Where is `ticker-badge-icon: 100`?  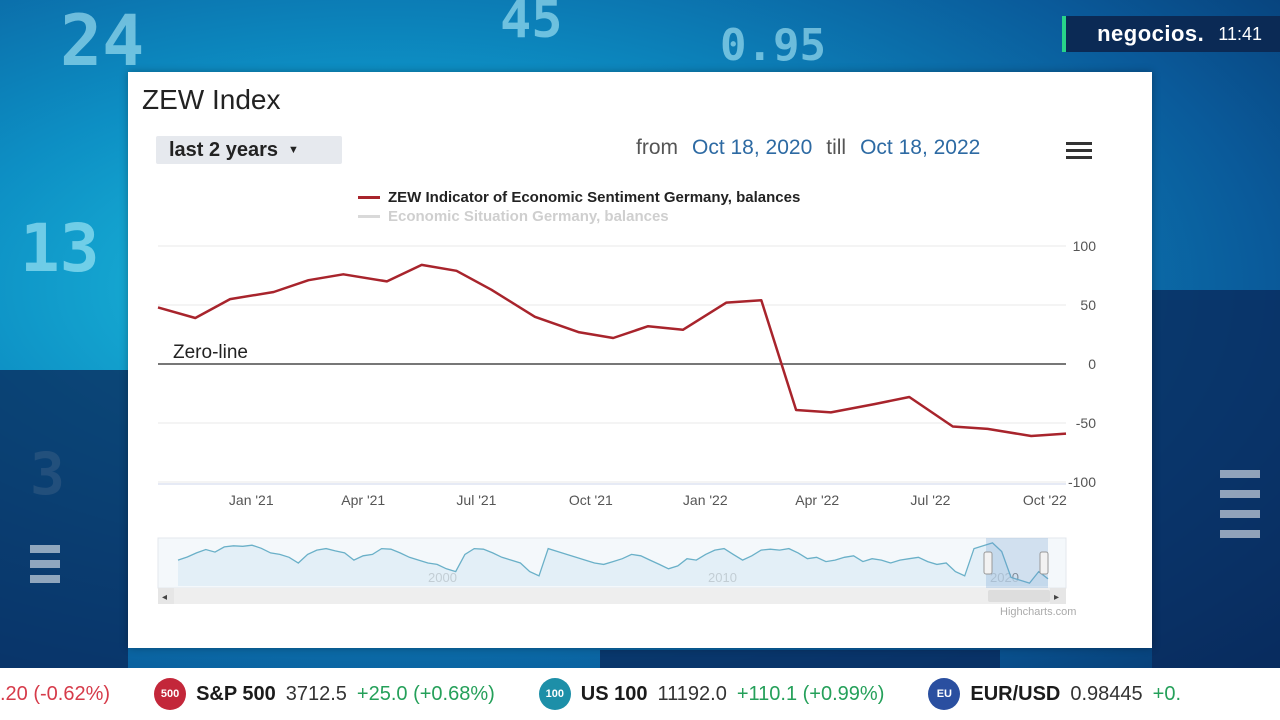 ticker-badge-icon: 100 is located at coordinates (554, 694).